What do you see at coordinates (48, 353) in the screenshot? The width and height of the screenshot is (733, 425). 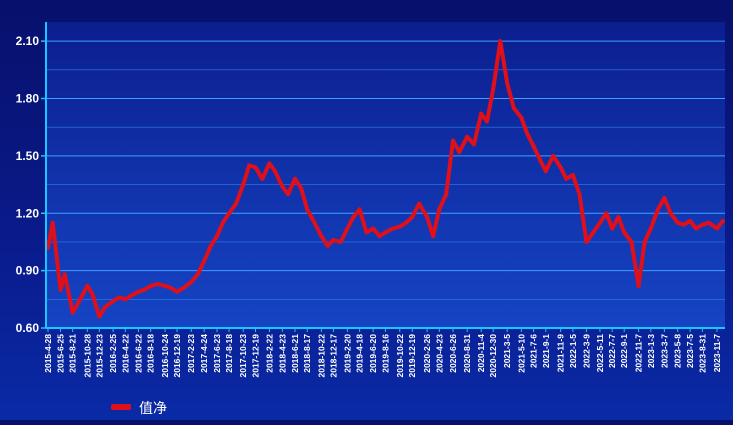 I see `x-tick-label: 2015-4-28` at bounding box center [48, 353].